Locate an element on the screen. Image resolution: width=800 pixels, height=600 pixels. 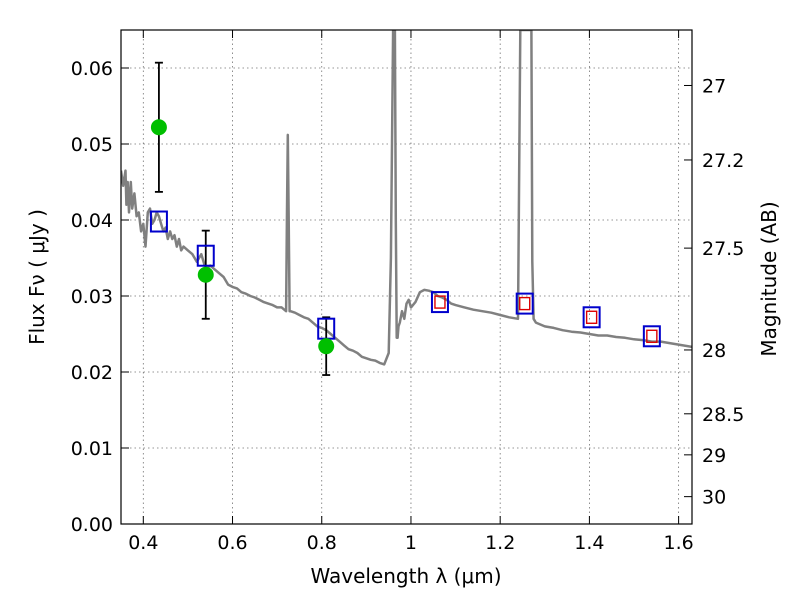
y2-axis-label: Magnitude (AB) is located at coordinates (769, 278).